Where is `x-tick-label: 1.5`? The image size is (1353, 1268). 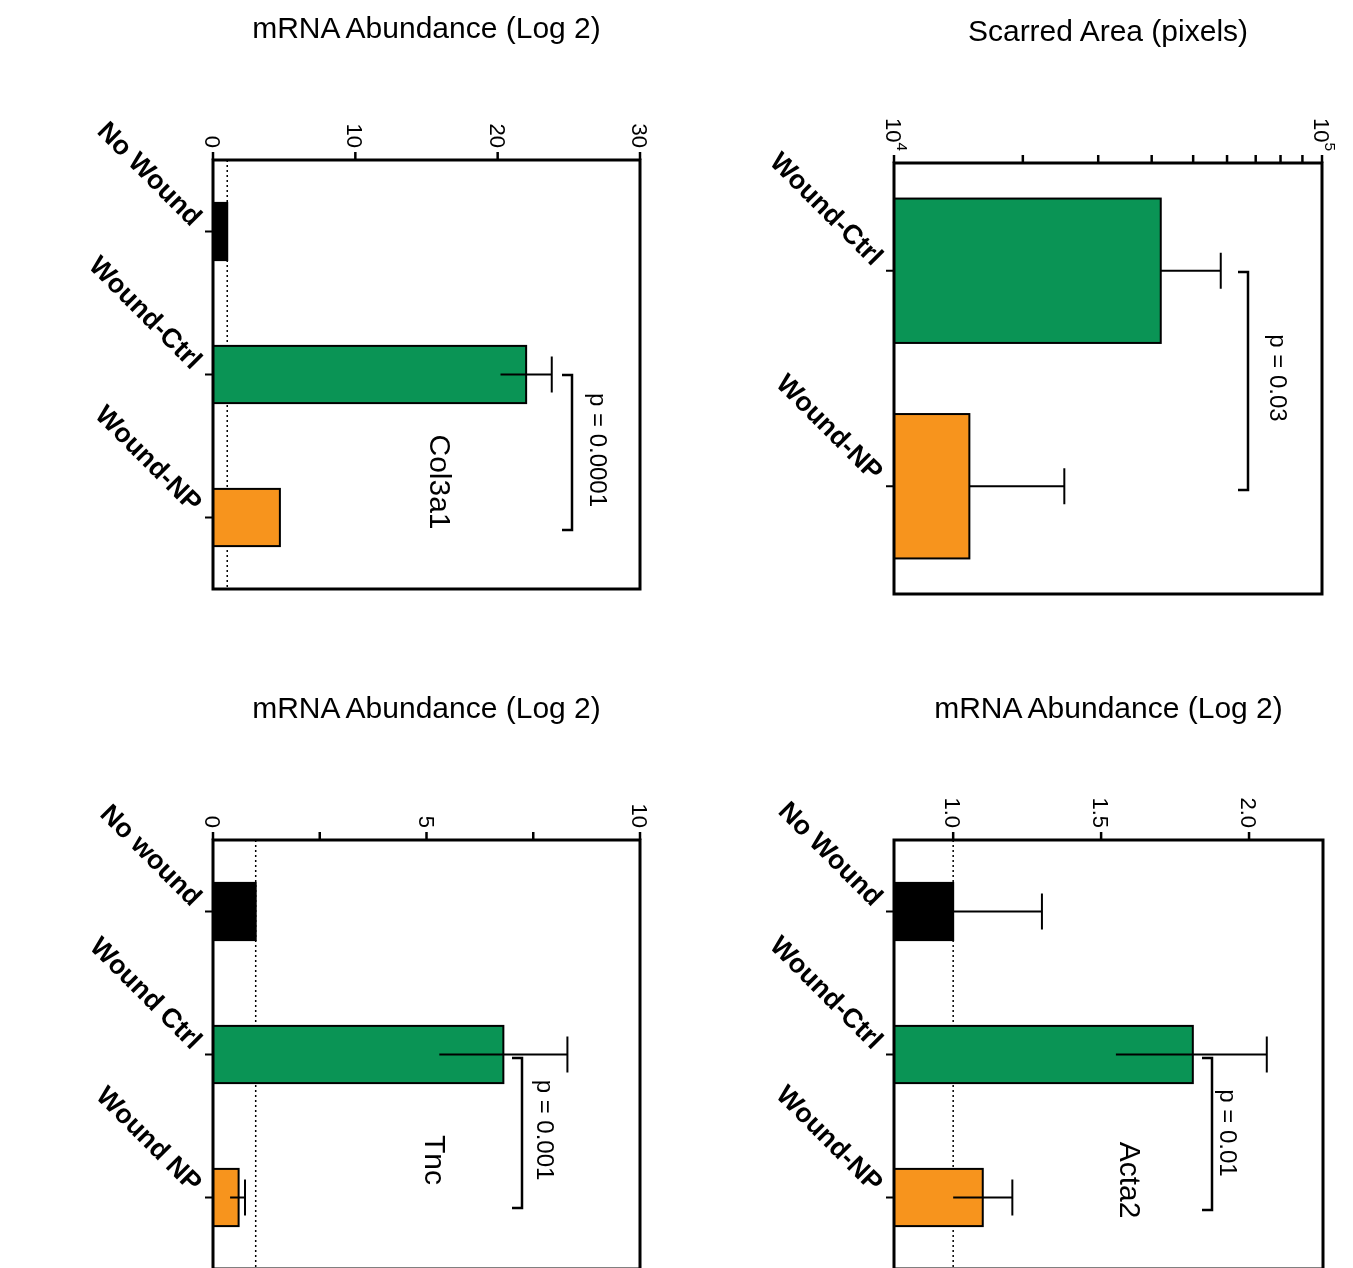
x-tick-label: 1.5 is located at coordinates (1101, 812).